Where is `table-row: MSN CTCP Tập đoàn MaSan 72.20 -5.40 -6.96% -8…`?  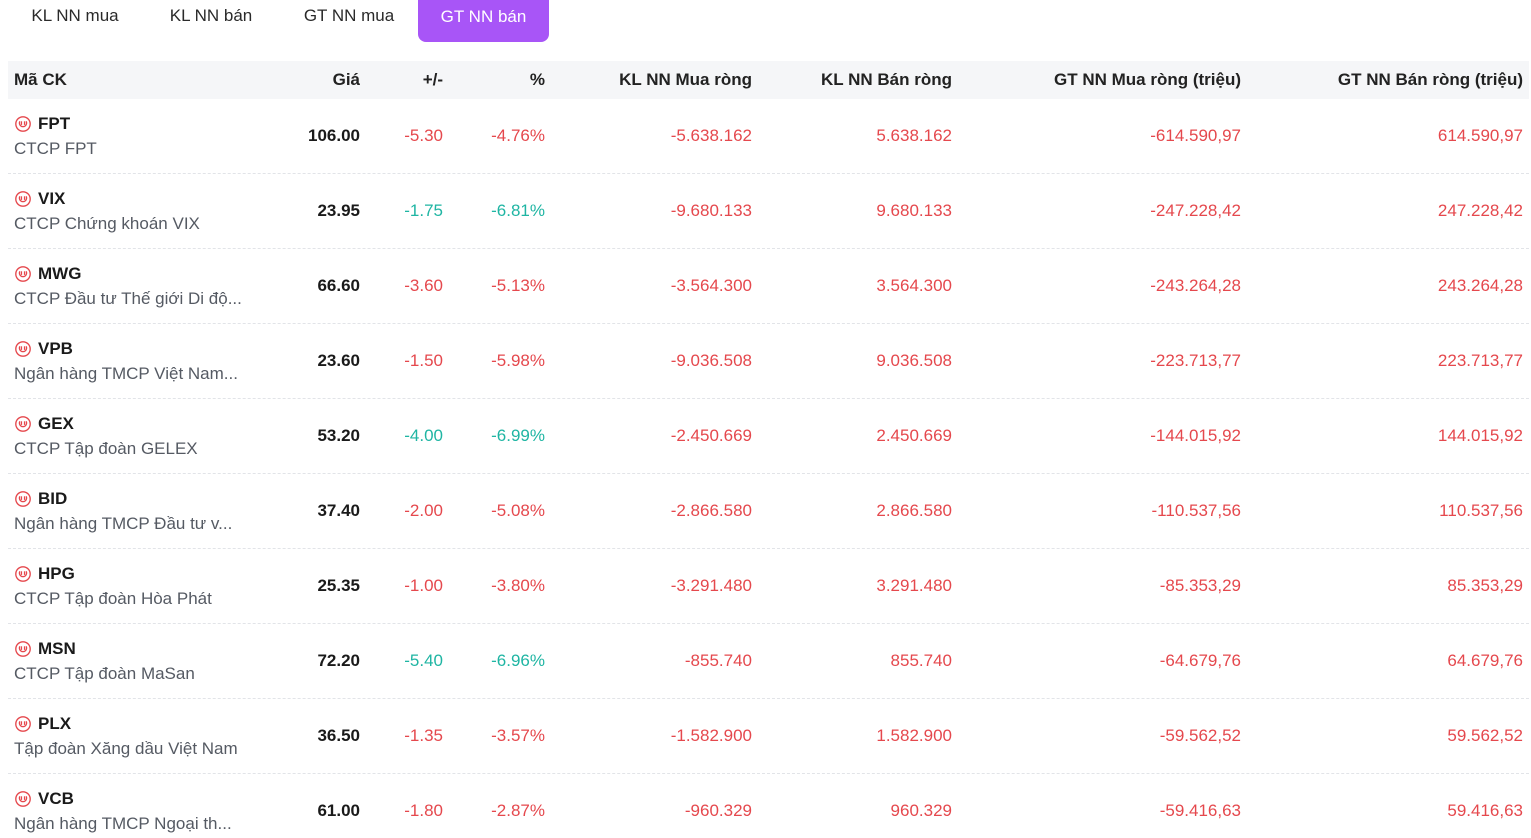
table-row: MSN CTCP Tập đoàn MaSan 72.20 -5.40 -6.96% -8… is located at coordinates (768, 661).